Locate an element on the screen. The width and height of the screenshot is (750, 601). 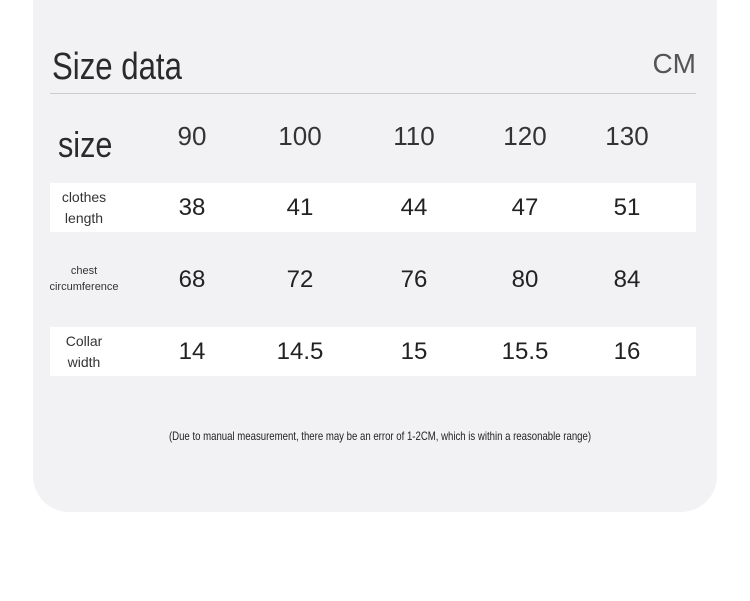
title: Size data is located at coordinates (117, 67).